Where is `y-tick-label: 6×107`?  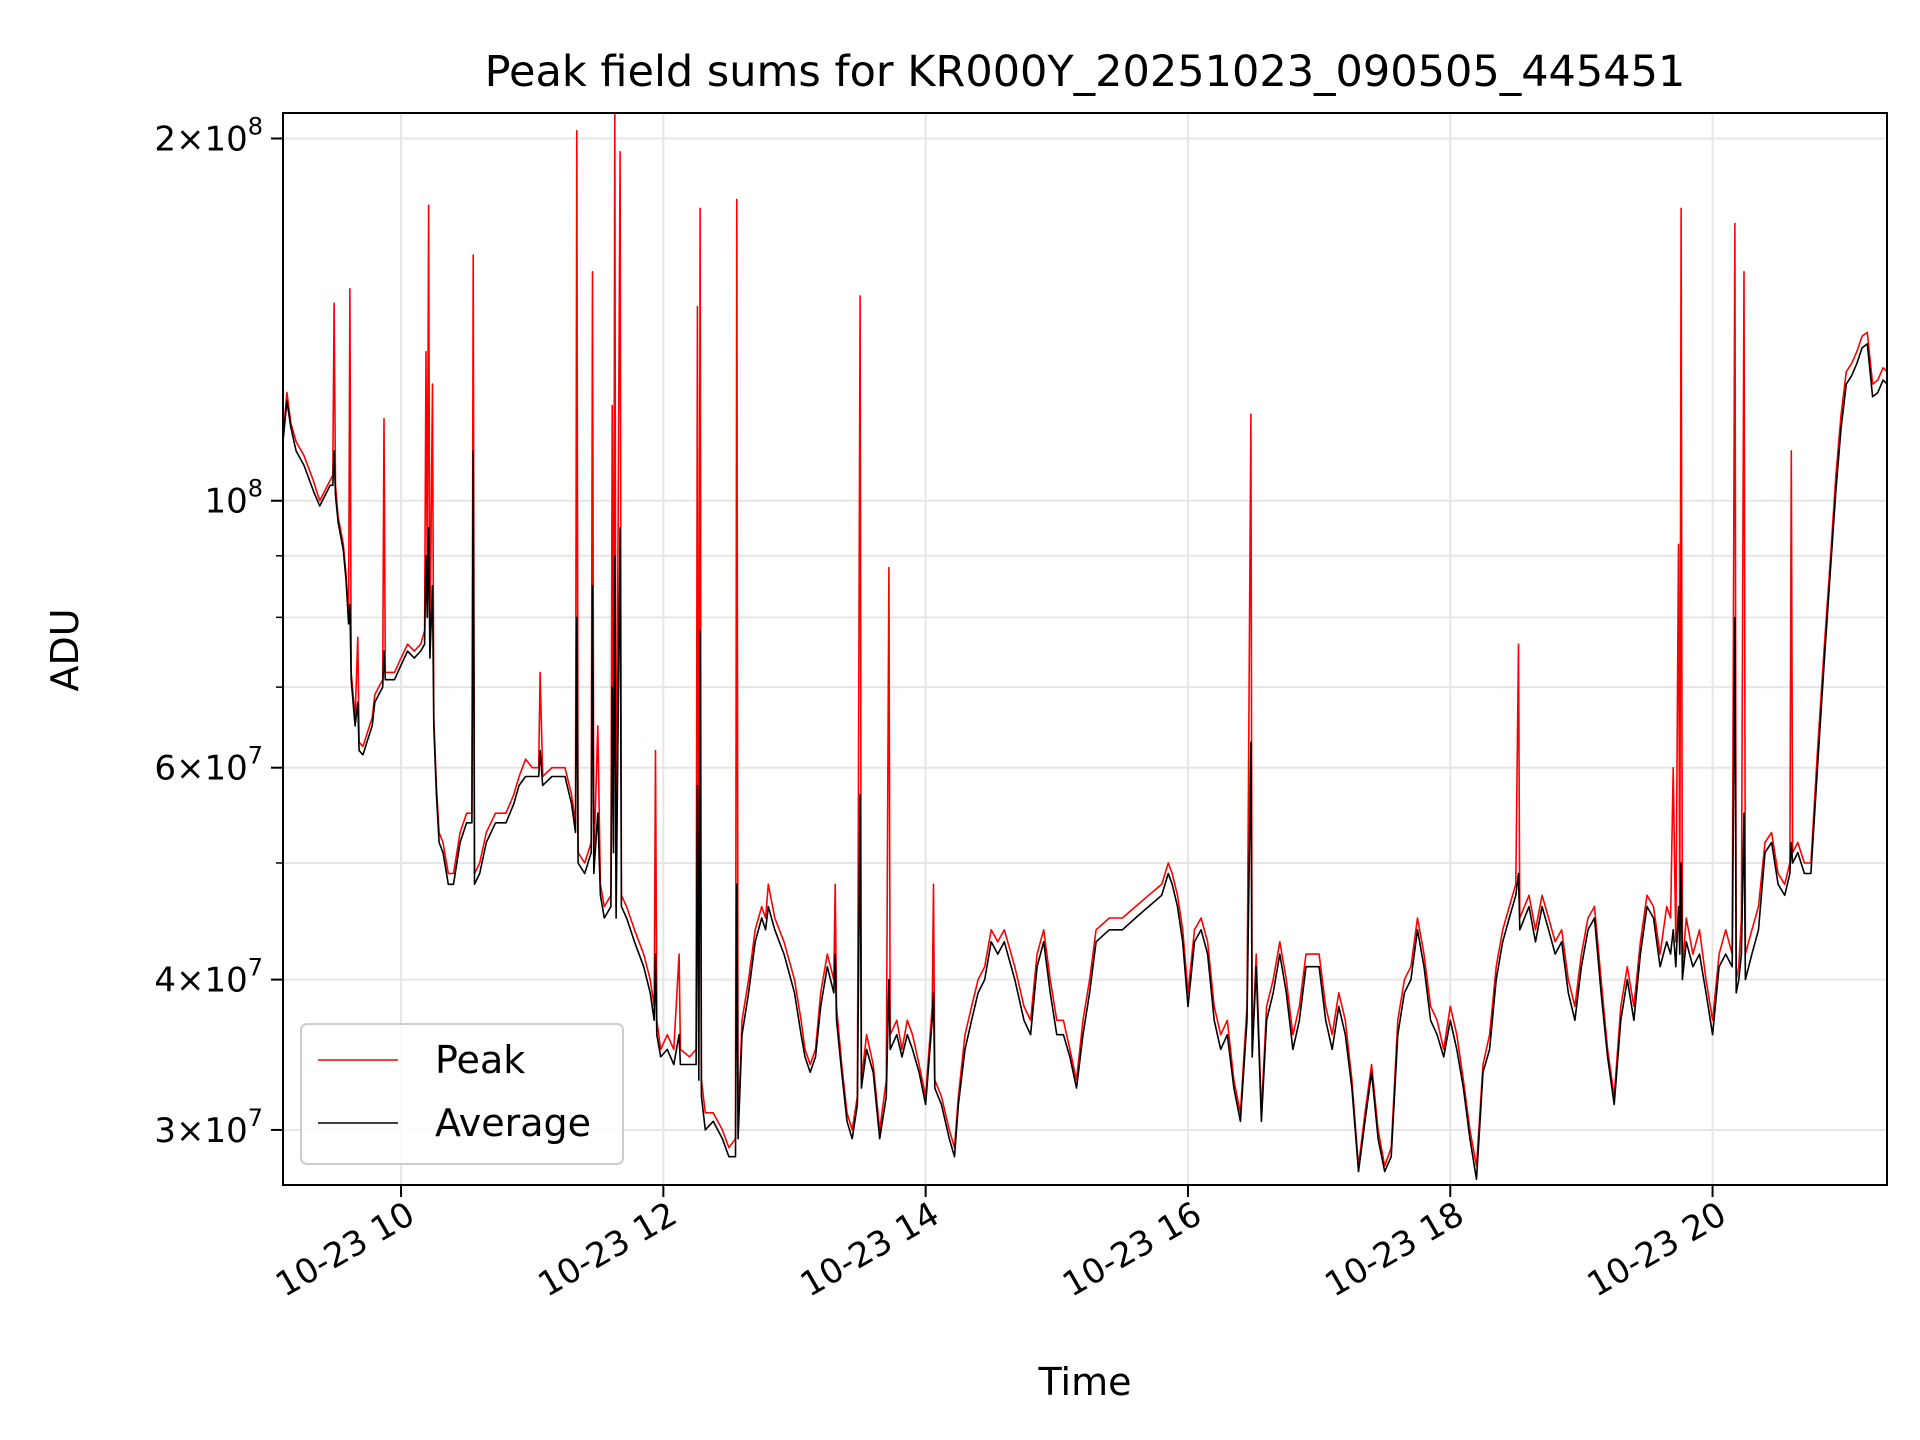 y-tick-label: 6×107 is located at coordinates (208, 765).